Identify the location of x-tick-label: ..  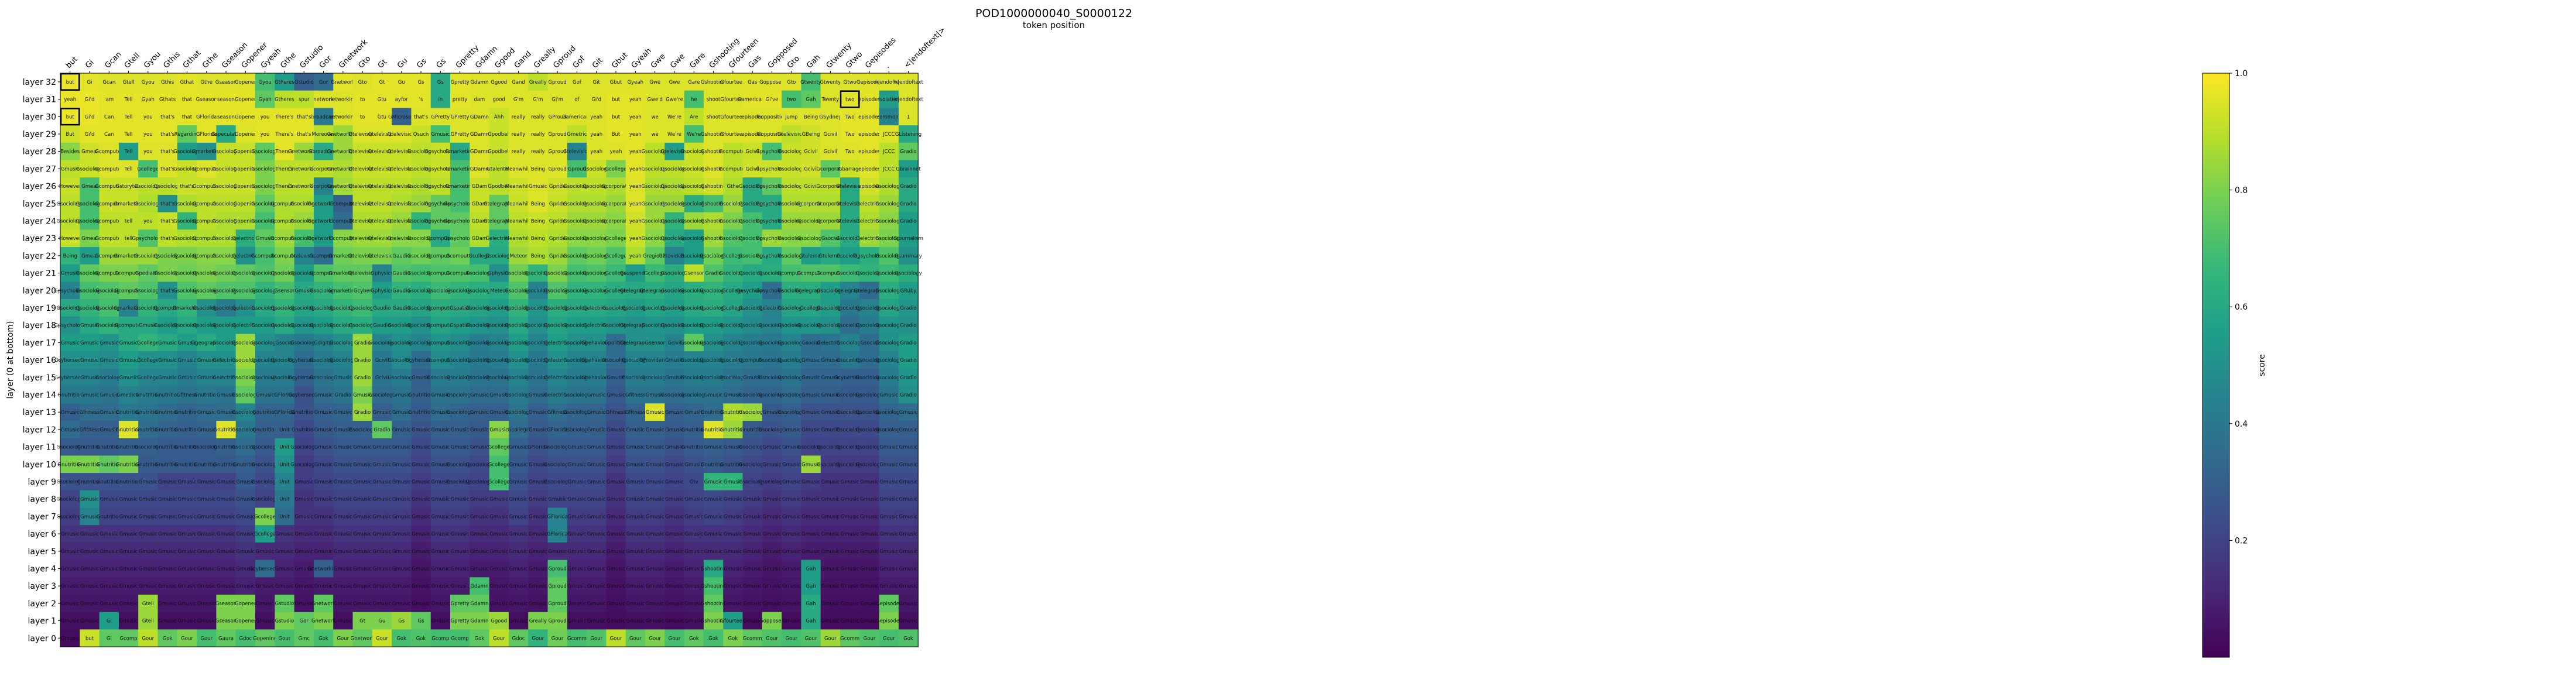
(887, 66).